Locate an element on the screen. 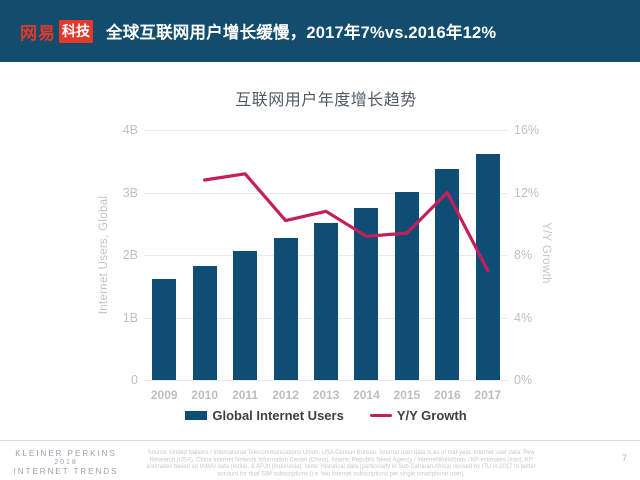 This screenshot has width=640, height=480. year-label-2015: 2015 is located at coordinates (407, 395).